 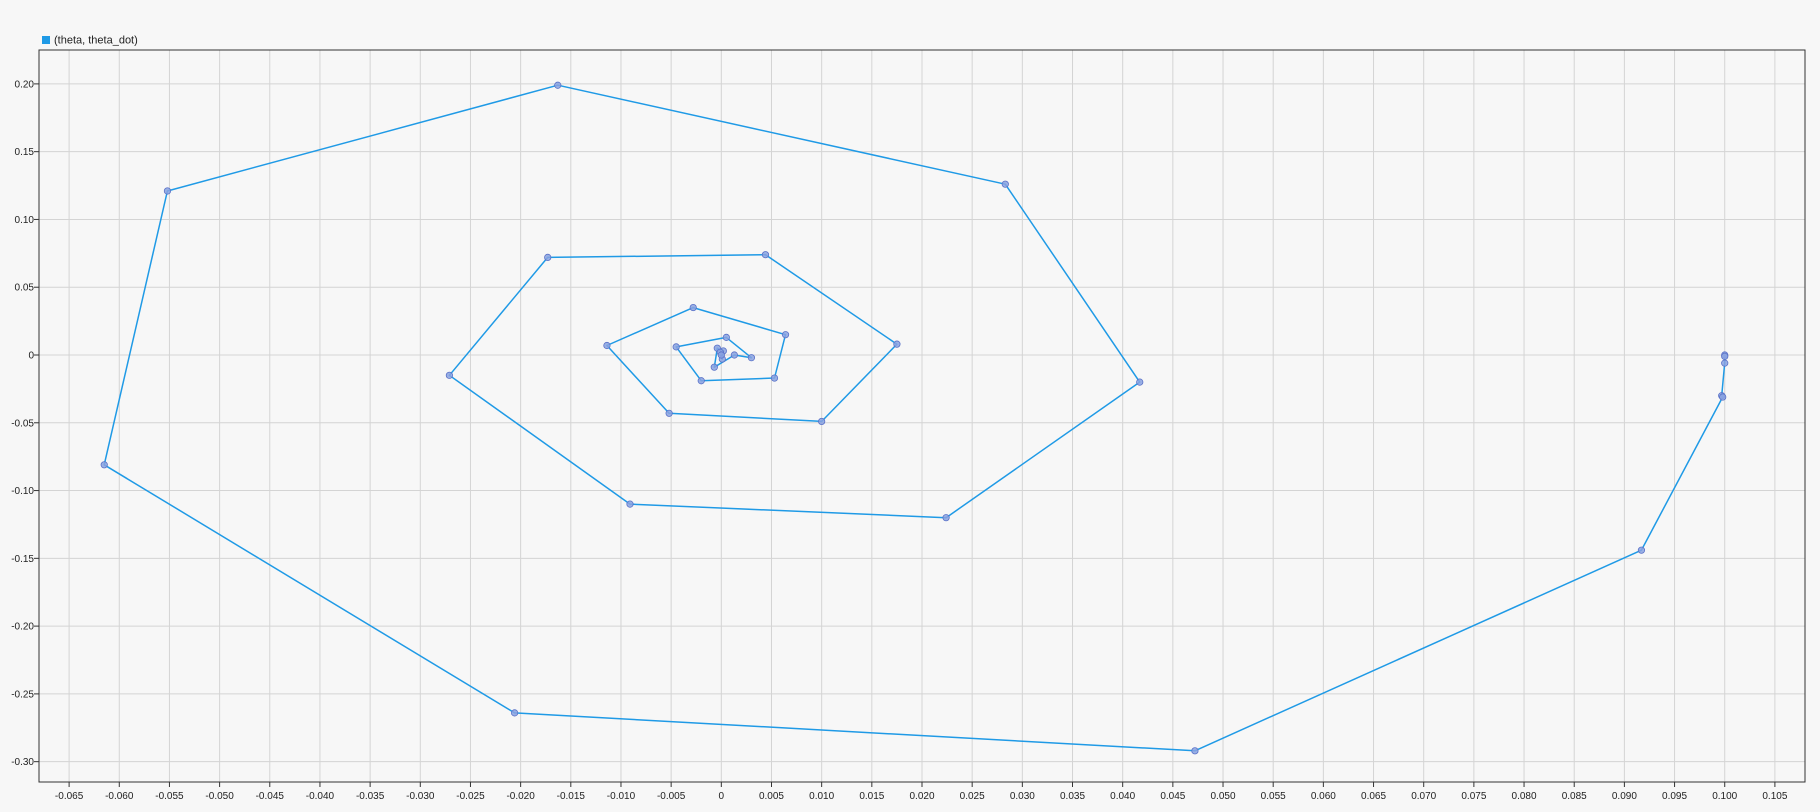 What do you see at coordinates (1122, 796) in the screenshot?
I see `x-tick-label: 0.040` at bounding box center [1122, 796].